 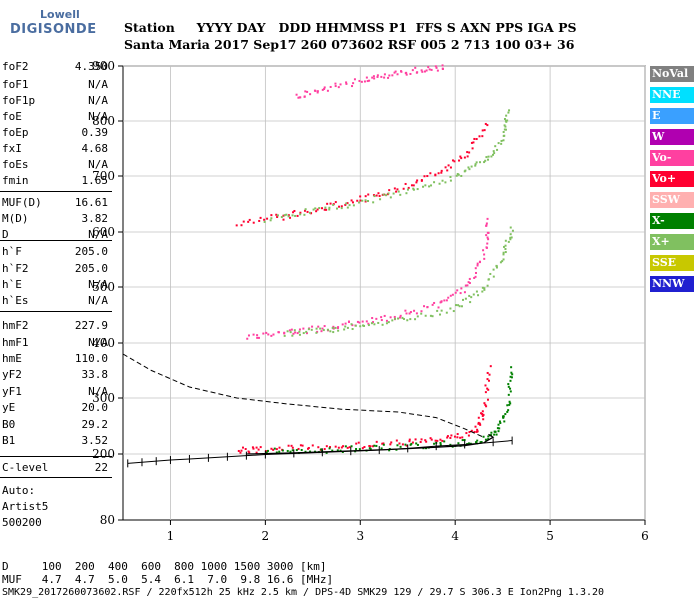 What do you see at coordinates (15, 300) in the screenshot?
I see `param-name: h`Es` at bounding box center [15, 300].